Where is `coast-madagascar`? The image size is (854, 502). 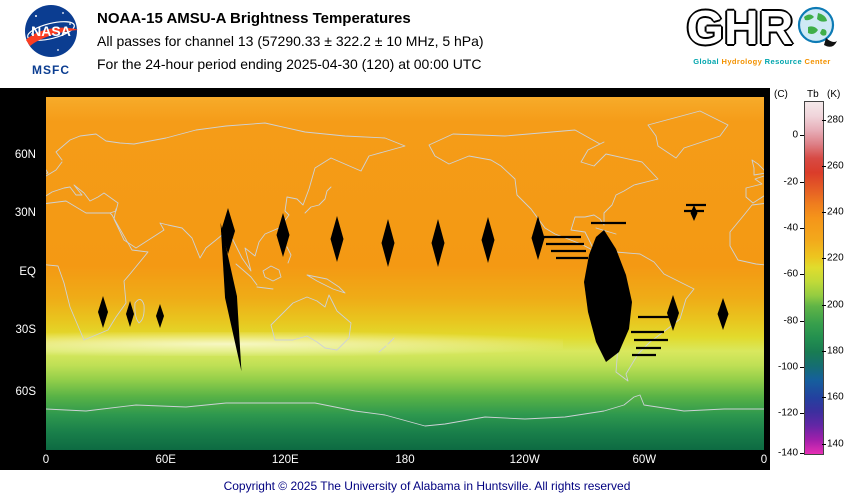
coast-madagascar is located at coordinates (139, 311).